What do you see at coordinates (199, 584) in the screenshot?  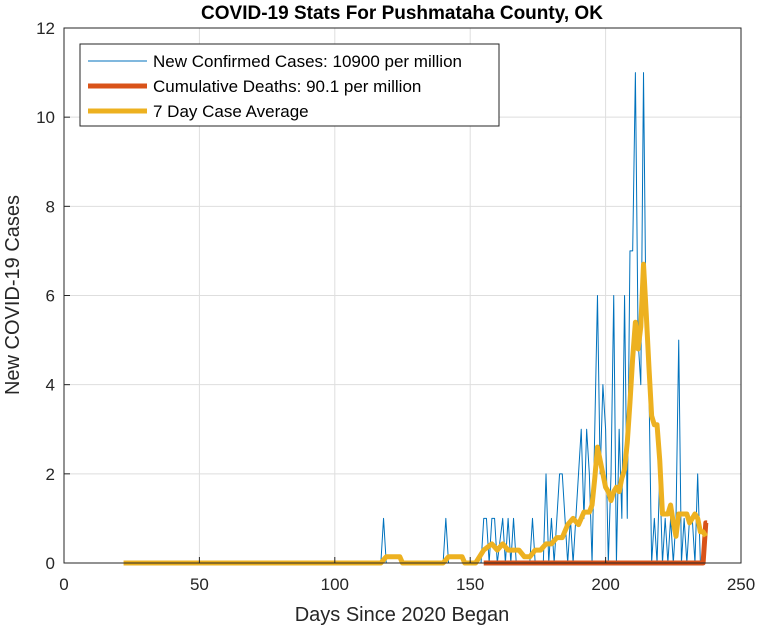 I see `x-tick-label: 50` at bounding box center [199, 584].